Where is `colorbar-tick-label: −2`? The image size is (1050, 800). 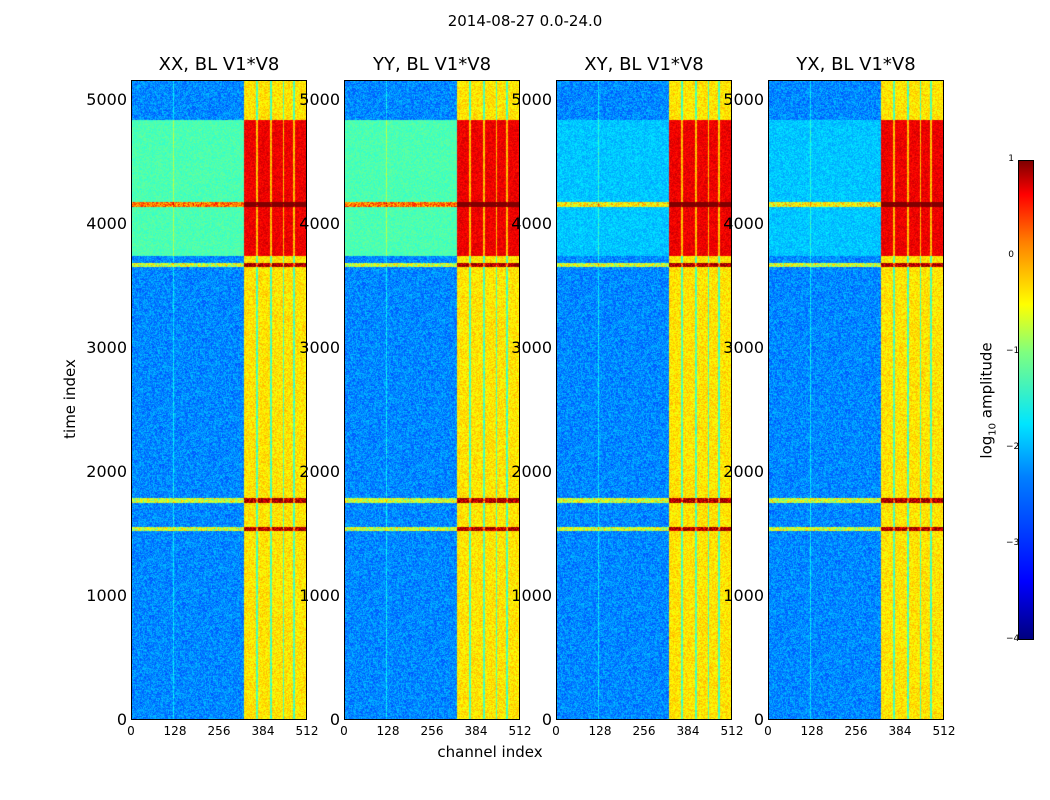 colorbar-tick-label: −2 is located at coordinates (1013, 447).